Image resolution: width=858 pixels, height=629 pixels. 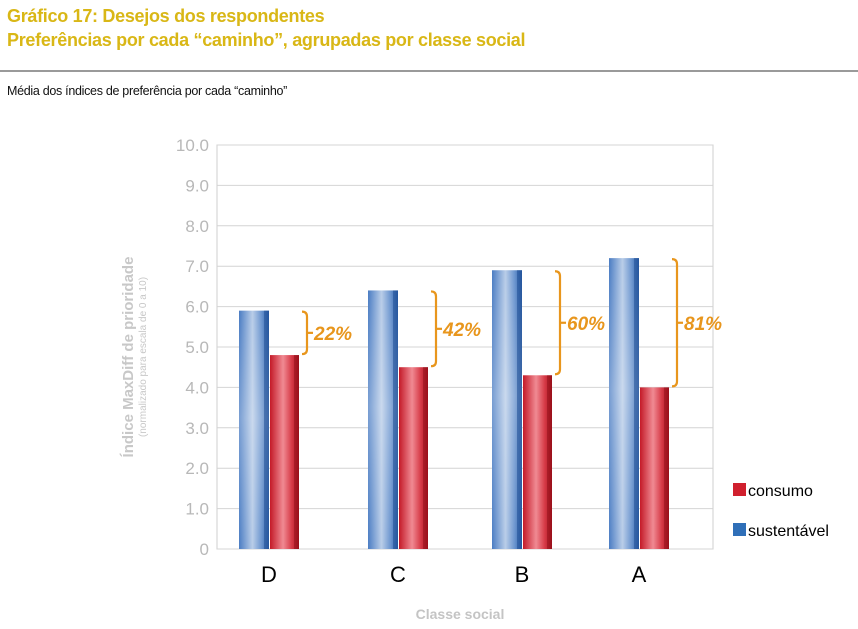 What do you see at coordinates (197, 387) in the screenshot?
I see `y-tick-label: 4.0` at bounding box center [197, 387].